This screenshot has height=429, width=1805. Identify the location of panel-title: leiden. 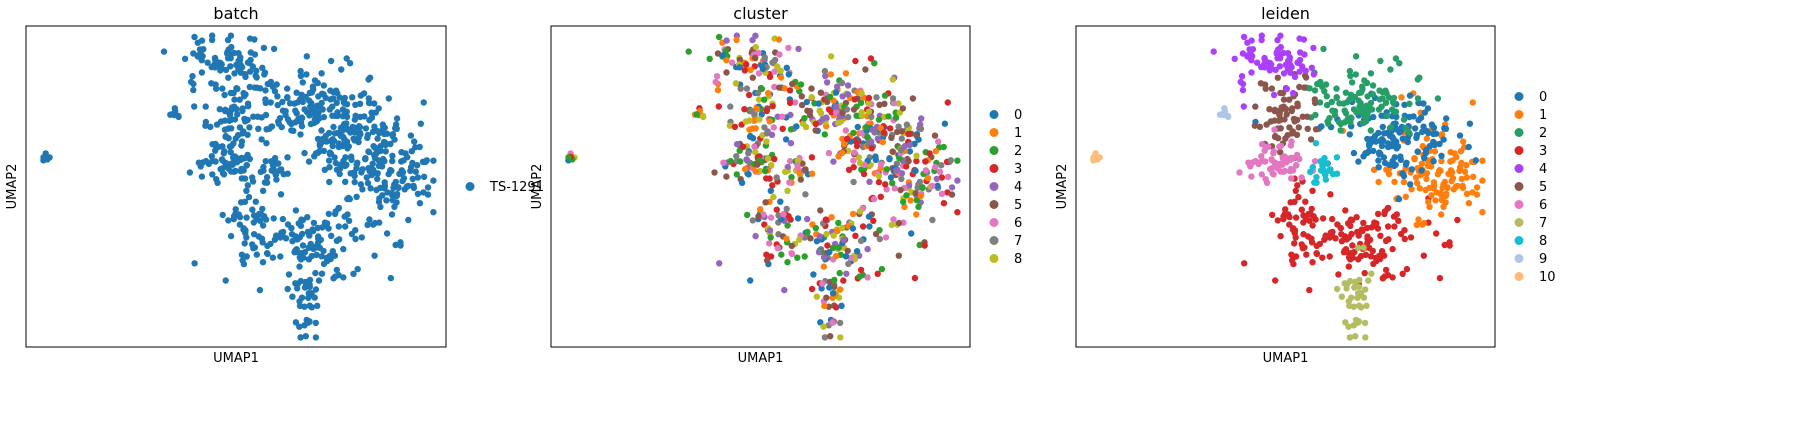
(1285, 13).